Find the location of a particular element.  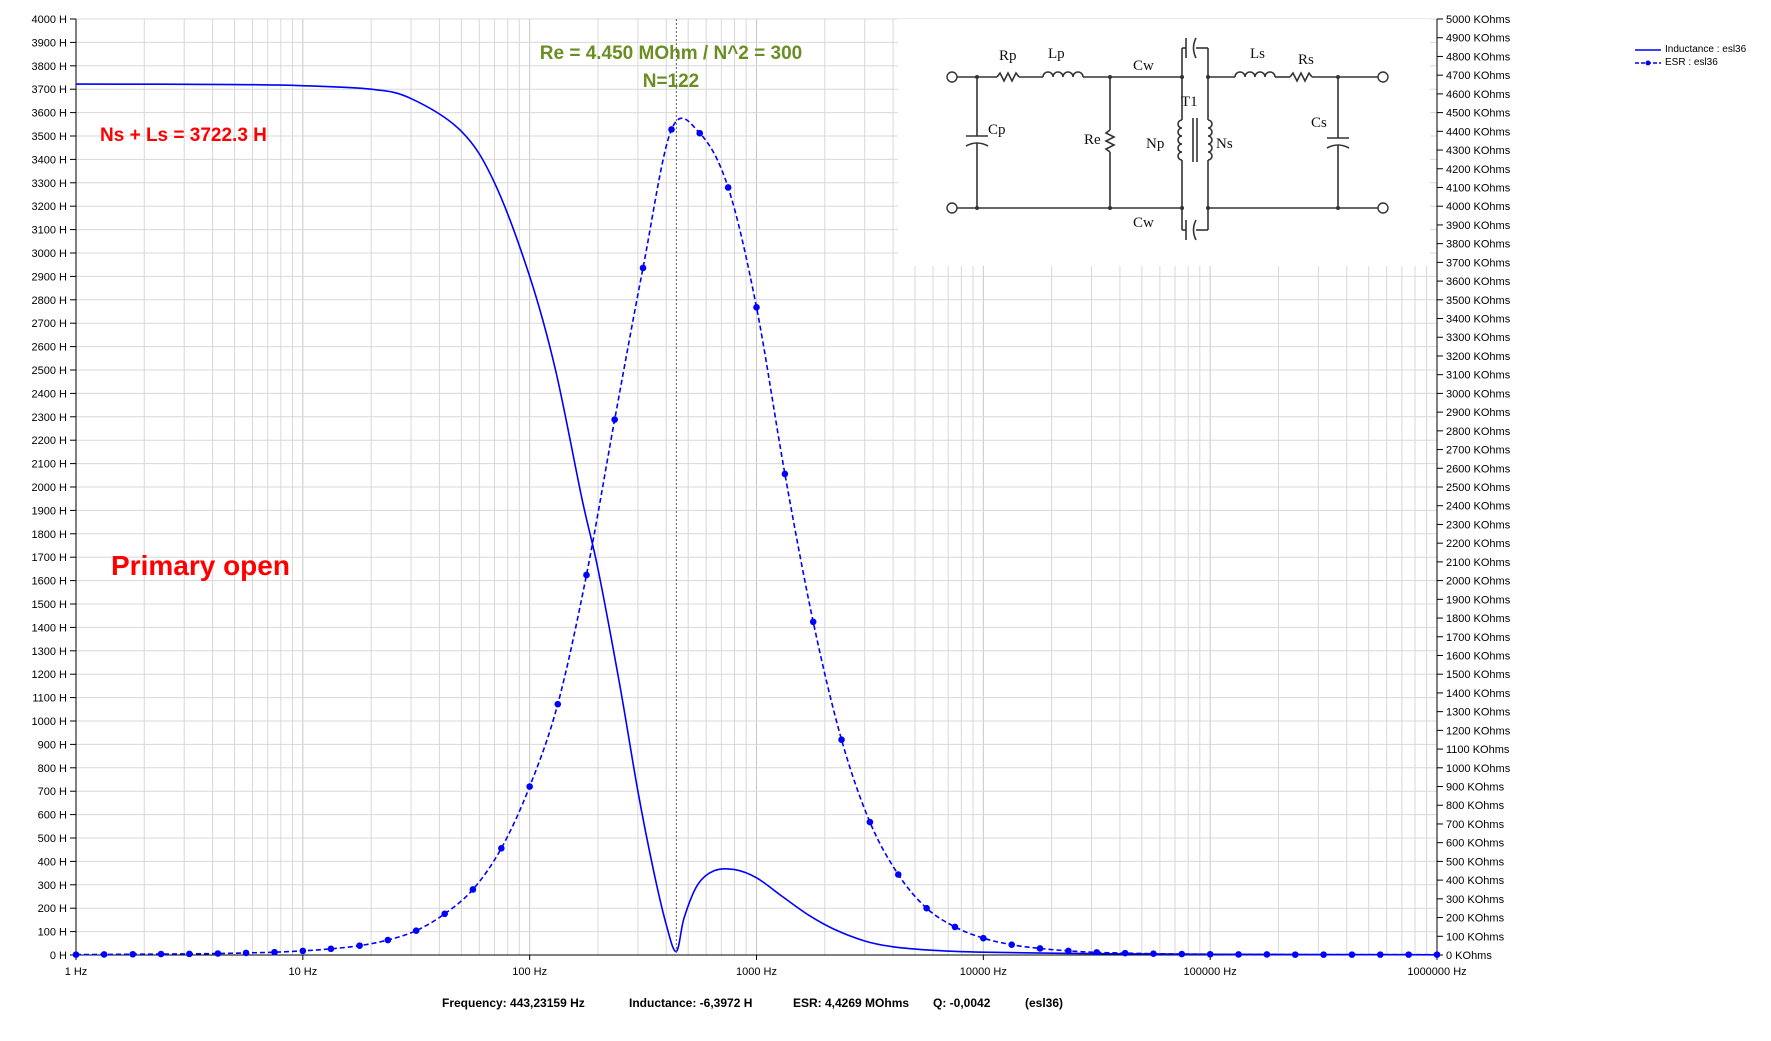

y-right-tick-label: 1000 KOhms is located at coordinates (1478, 769).